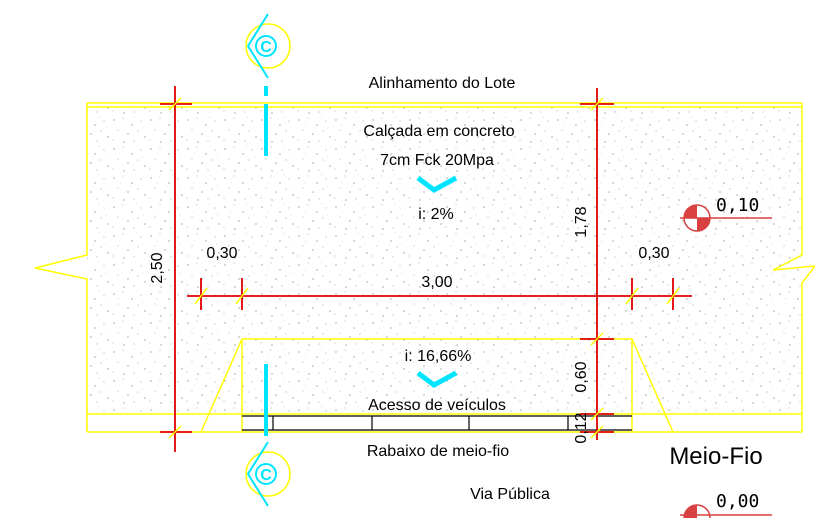  What do you see at coordinates (715, 456) in the screenshot?
I see `curb-label: Meio-Fio` at bounding box center [715, 456].